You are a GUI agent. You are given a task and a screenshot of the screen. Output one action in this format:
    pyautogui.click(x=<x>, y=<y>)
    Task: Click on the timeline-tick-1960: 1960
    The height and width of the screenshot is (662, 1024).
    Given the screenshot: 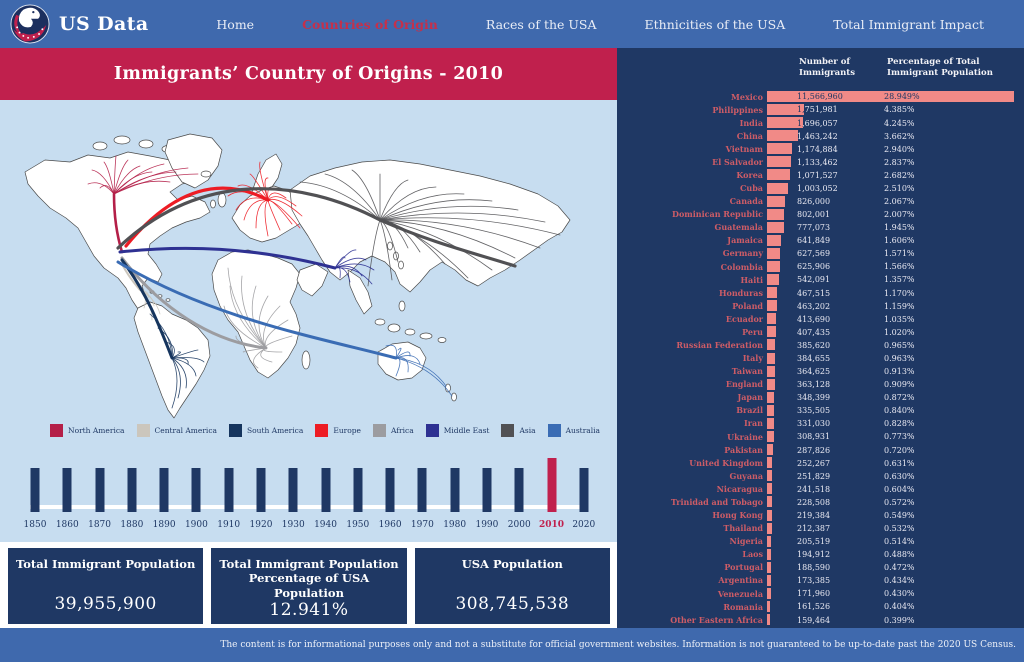 What is the action you would take?
    pyautogui.click(x=390, y=491)
    